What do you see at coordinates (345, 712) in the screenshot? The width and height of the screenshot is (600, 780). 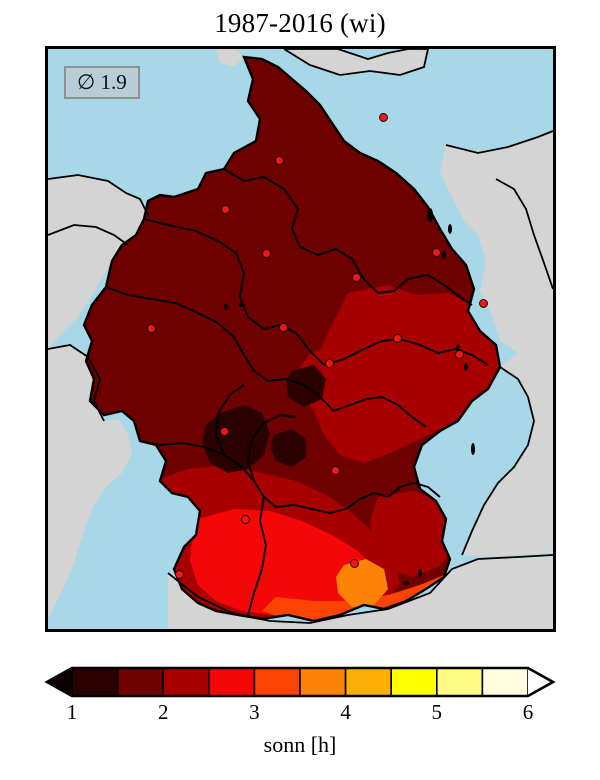 I see `colorbar-tick-4: 4` at bounding box center [345, 712].